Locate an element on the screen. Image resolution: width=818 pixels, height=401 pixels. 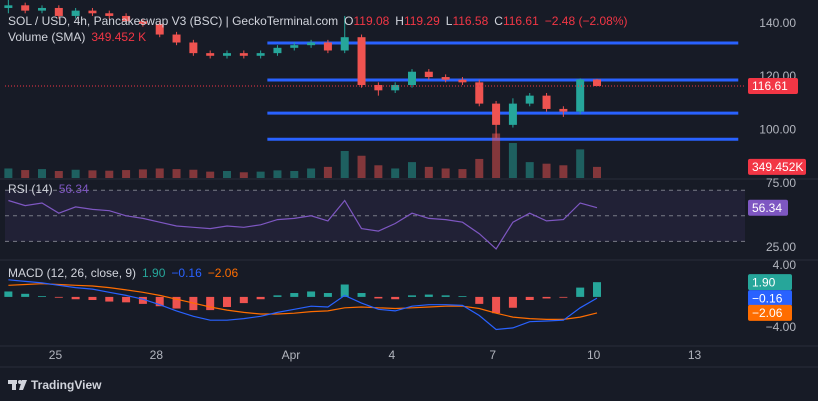
ohlc-value: 119.29 is located at coordinates (422, 21).